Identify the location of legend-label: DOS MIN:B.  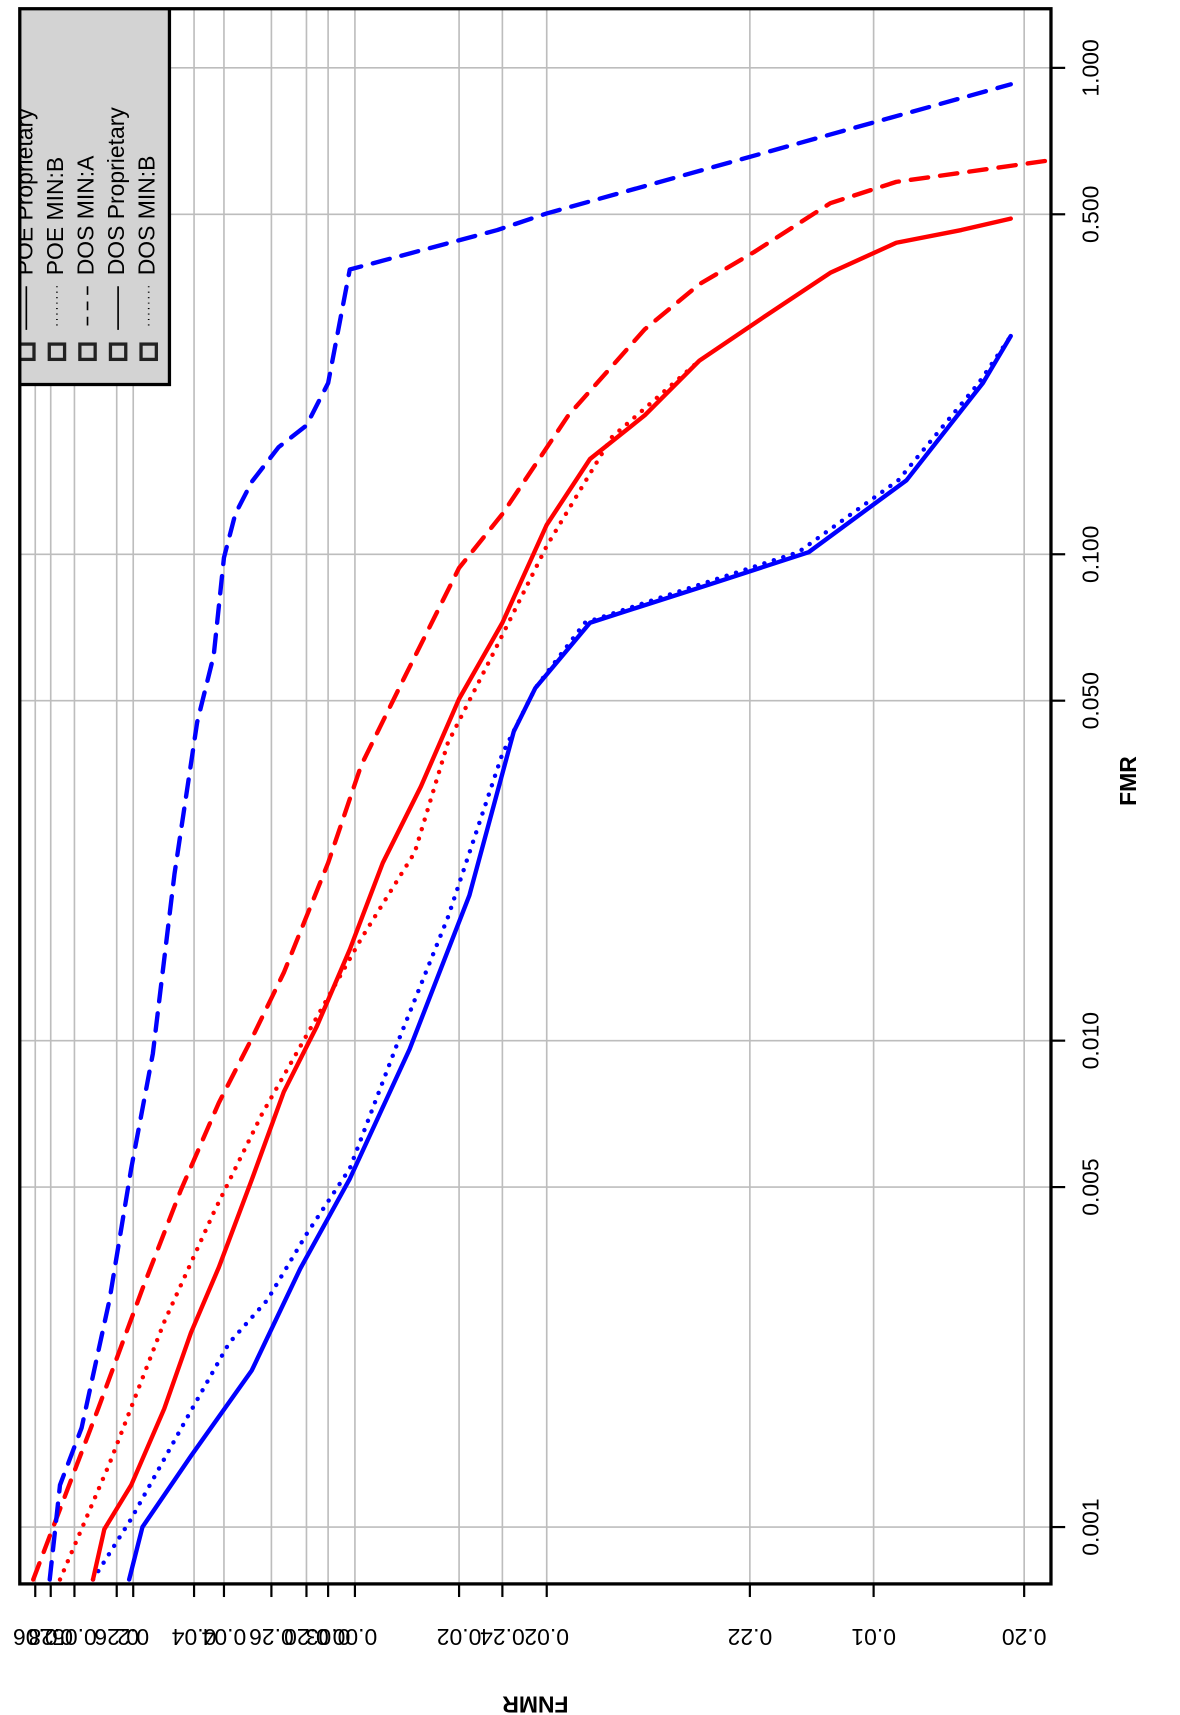
(147, 216).